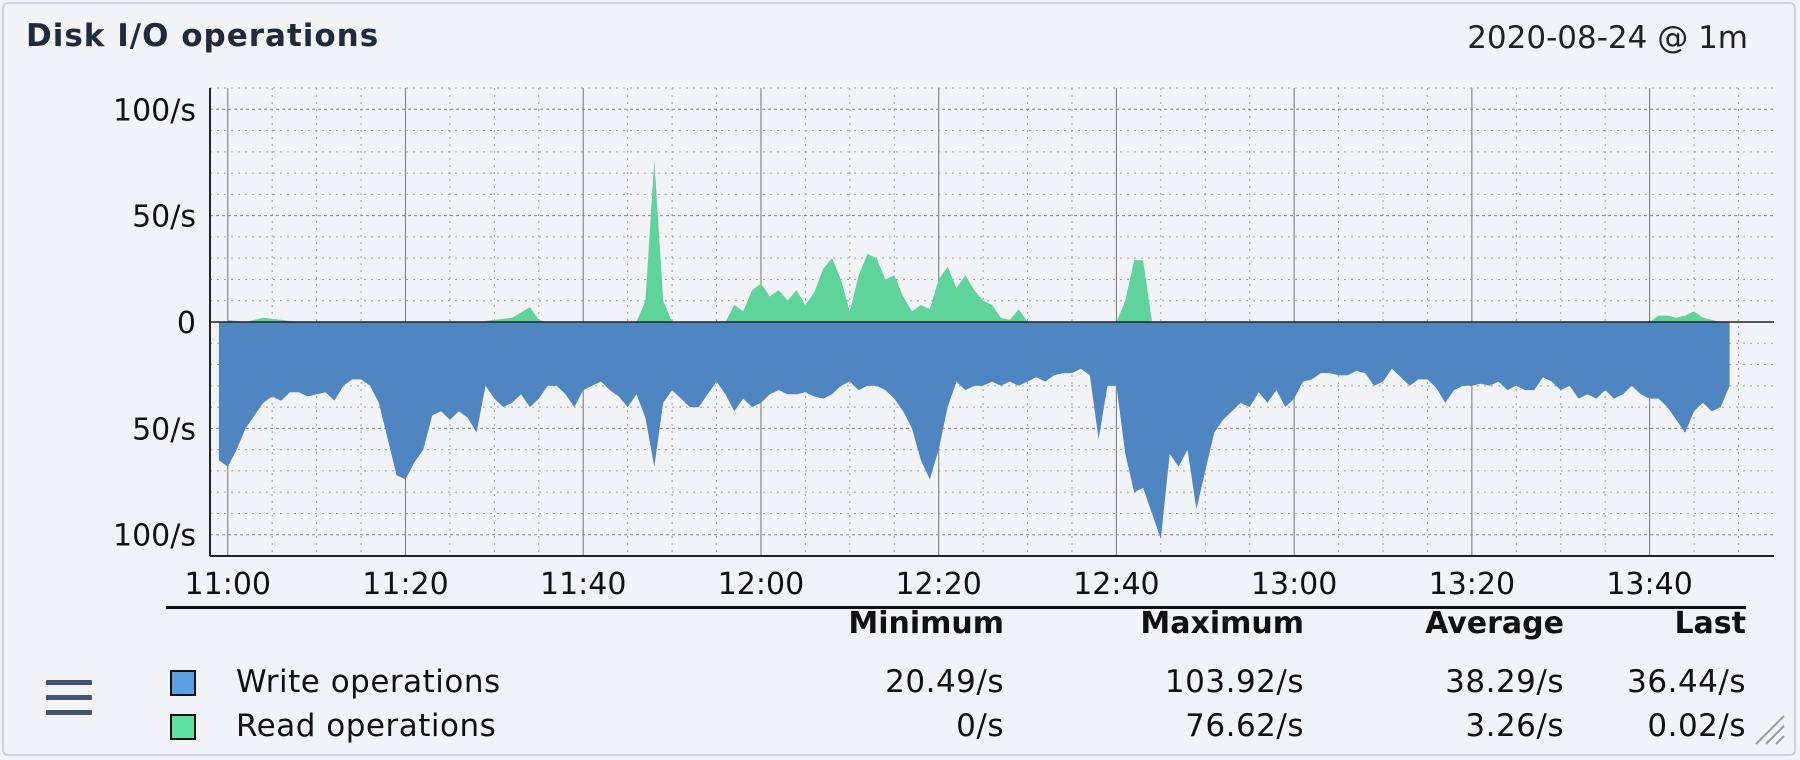  I want to click on y-tick-labels: 100/s 50/s 0 50/s 100/s, so click(154, 323).